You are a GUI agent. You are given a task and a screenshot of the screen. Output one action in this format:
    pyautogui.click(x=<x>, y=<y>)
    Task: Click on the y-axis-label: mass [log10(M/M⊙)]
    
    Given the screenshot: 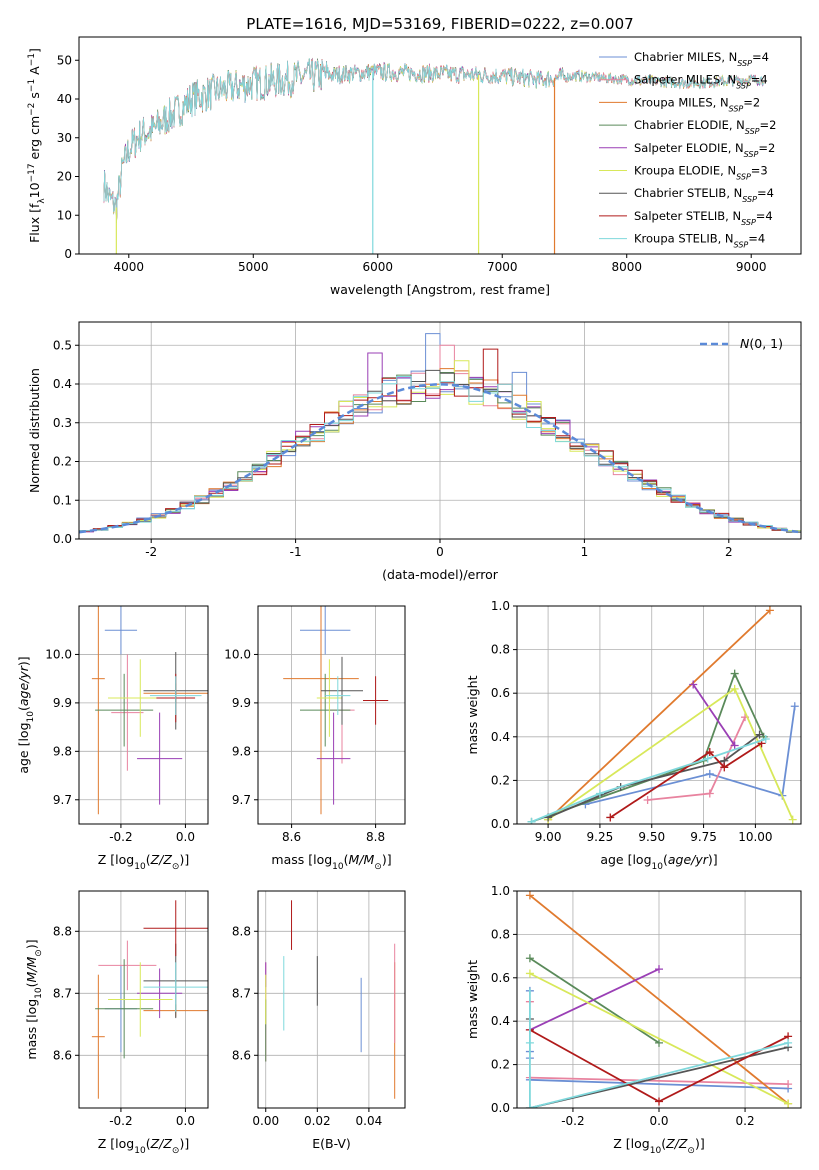 What is the action you would take?
    pyautogui.click(x=34, y=999)
    